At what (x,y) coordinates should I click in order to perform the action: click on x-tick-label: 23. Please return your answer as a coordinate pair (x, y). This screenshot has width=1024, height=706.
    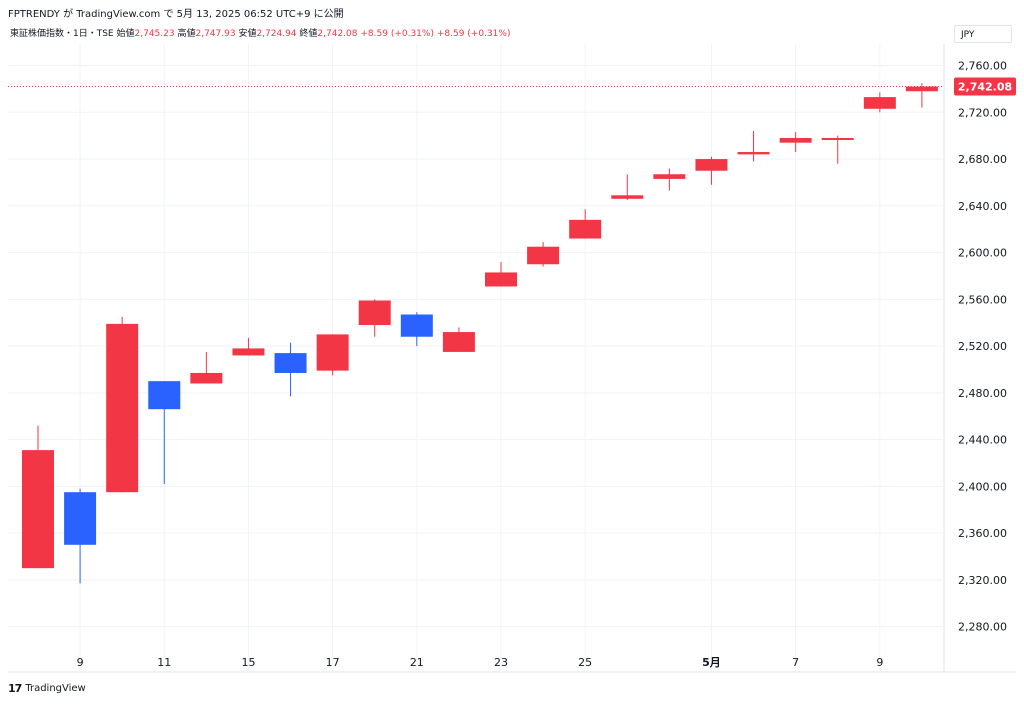
    Looking at the image, I should click on (501, 662).